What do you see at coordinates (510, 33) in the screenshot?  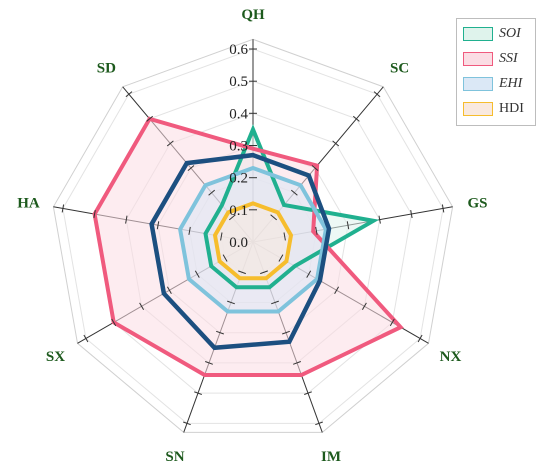 I see `legend-label-soi: SOI` at bounding box center [510, 33].